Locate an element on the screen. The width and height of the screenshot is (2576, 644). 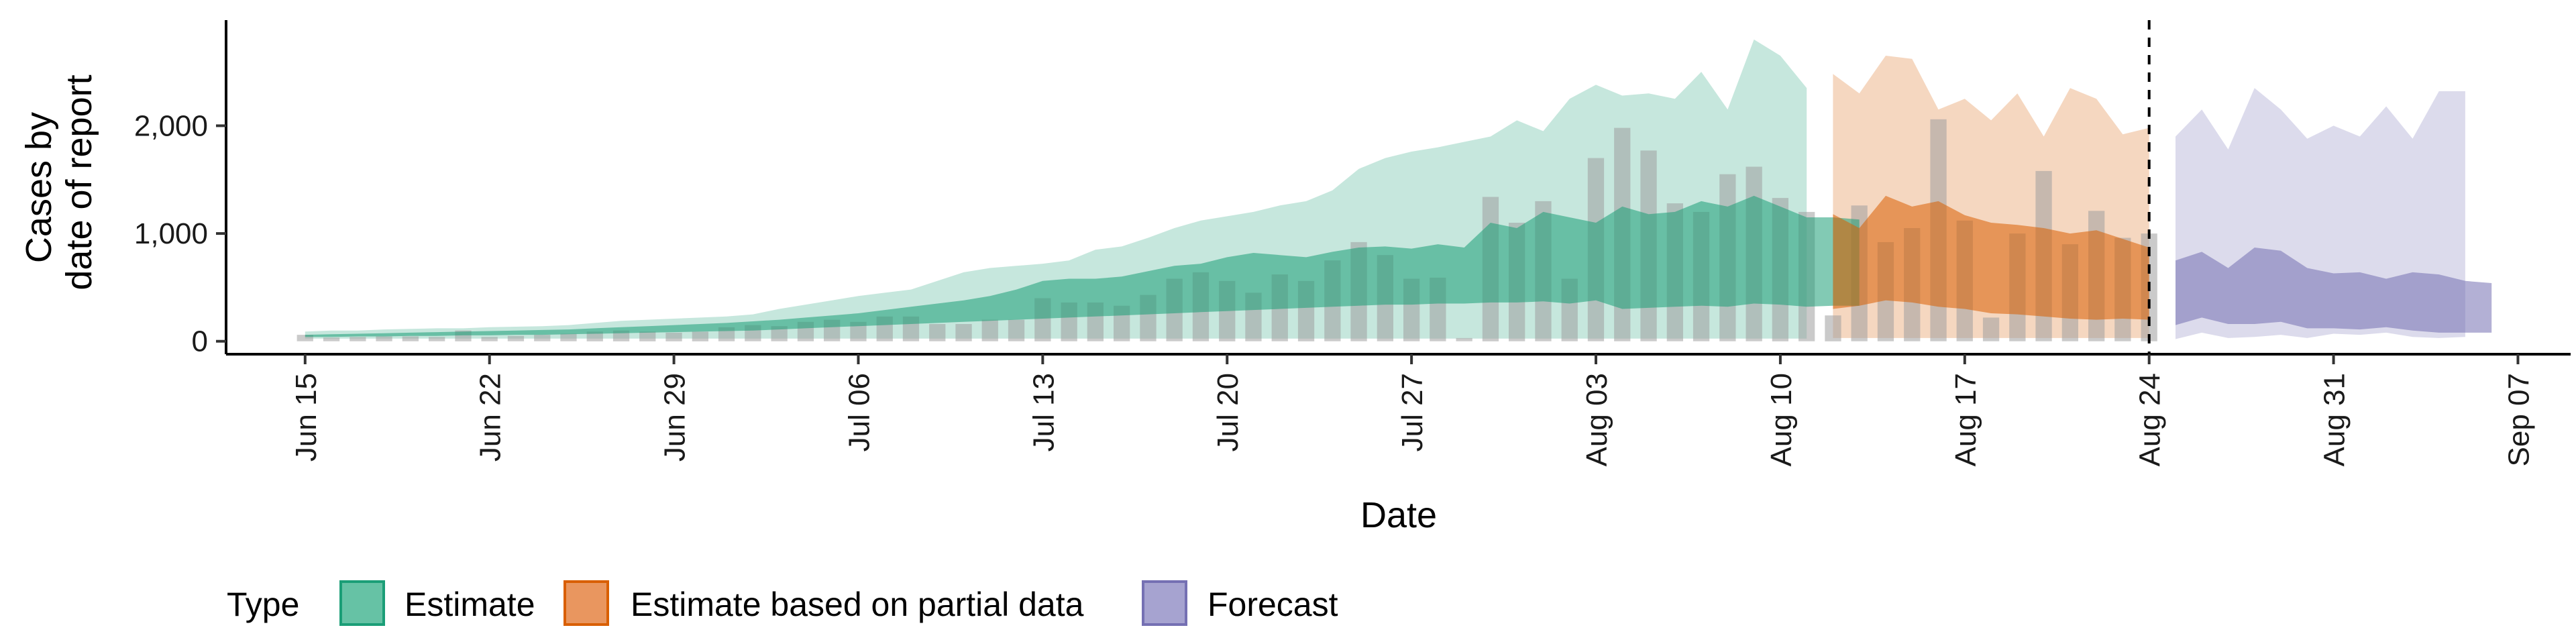
forecast-50-band is located at coordinates (2334, 290).